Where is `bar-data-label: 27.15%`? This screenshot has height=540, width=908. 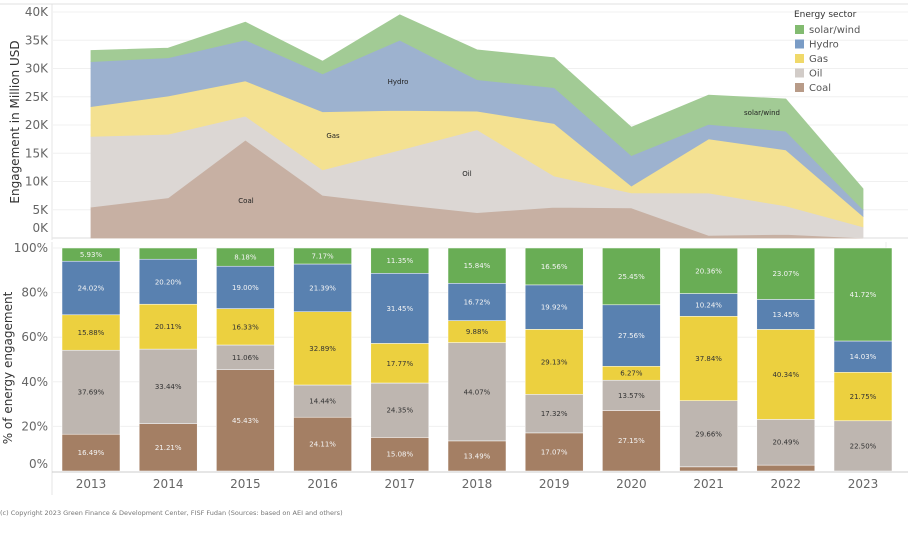 bar-data-label: 27.15% is located at coordinates (631, 441).